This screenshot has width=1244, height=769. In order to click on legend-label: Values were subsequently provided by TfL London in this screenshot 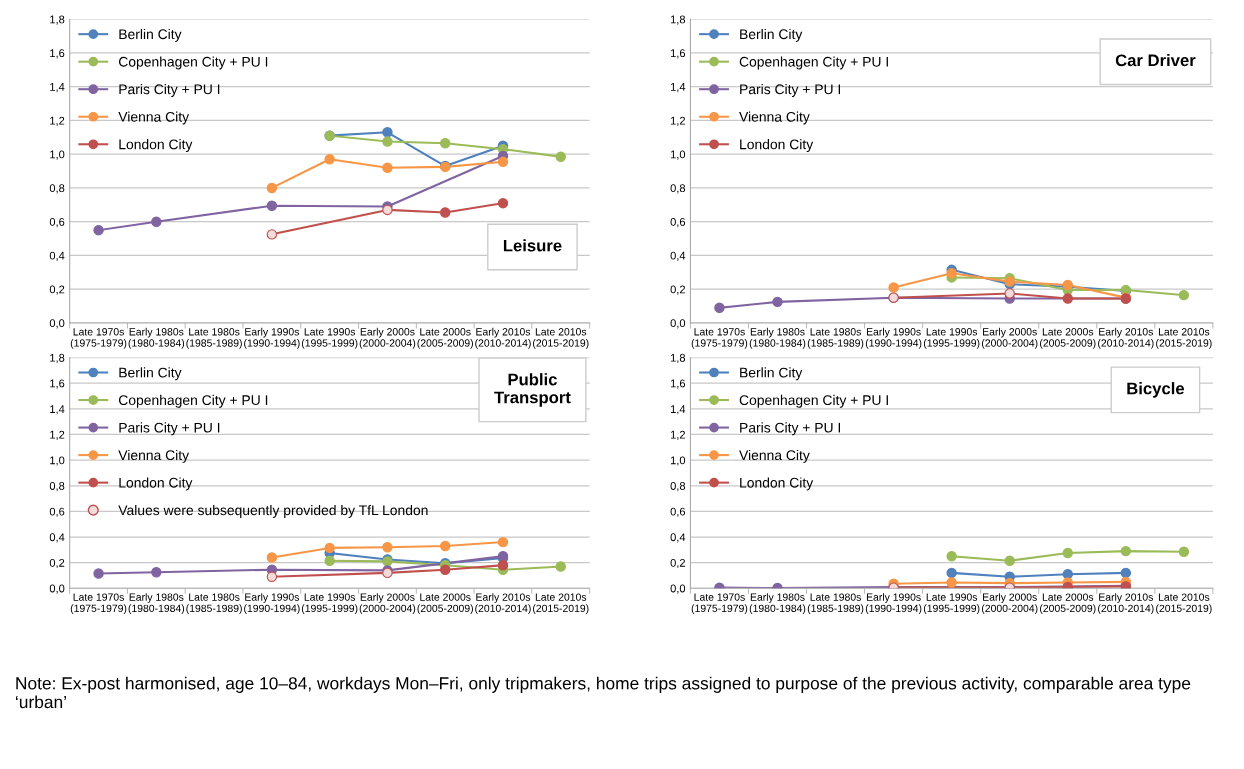, I will do `click(273, 511)`.